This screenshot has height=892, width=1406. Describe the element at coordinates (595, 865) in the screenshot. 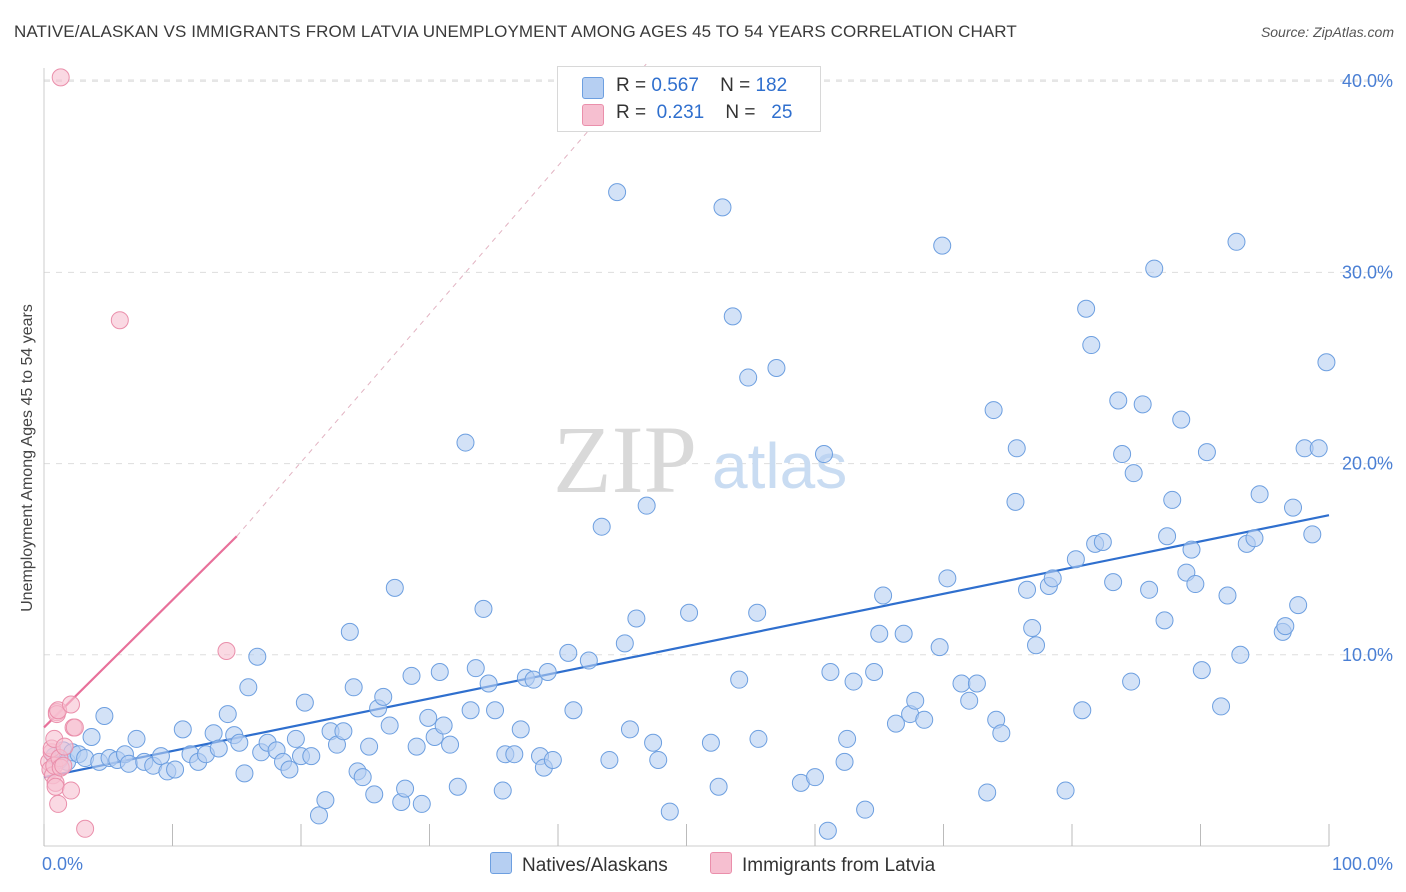

I see `bottom-legend-label-natives: Natives/Alaskans` at that location.